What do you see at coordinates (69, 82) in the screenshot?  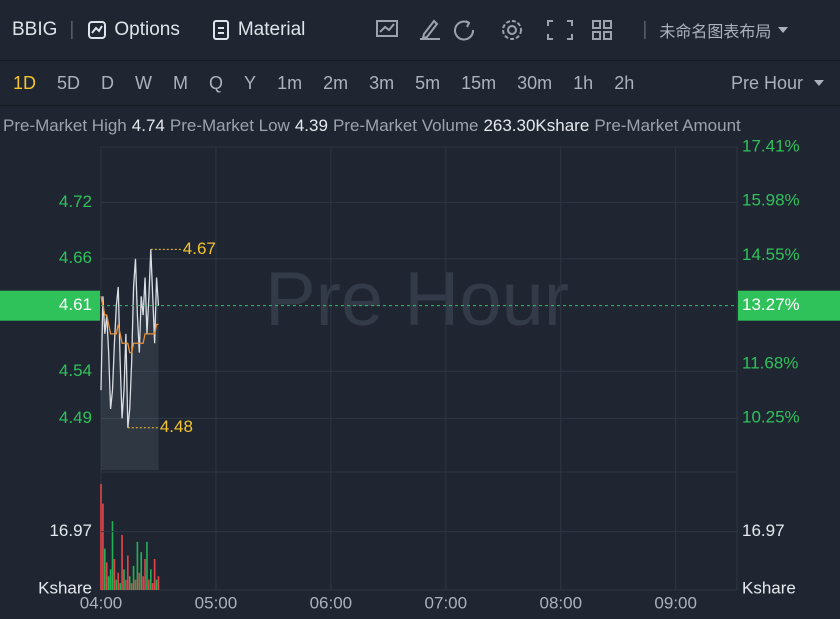 I see `period-button: 5D` at bounding box center [69, 82].